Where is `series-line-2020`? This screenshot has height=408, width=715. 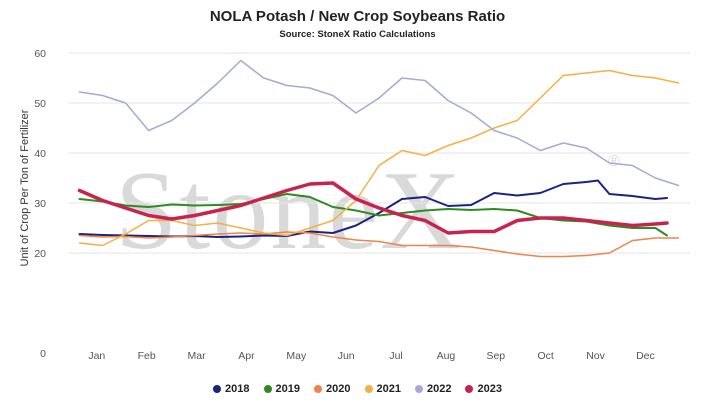 series-line-2020 is located at coordinates (379, 244).